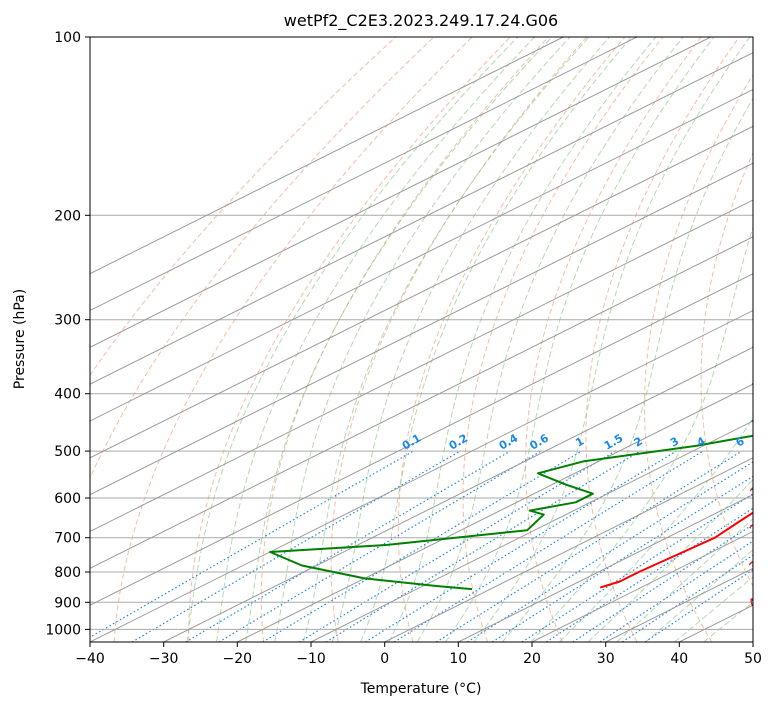 Image resolution: width=775 pixels, height=708 pixels. Describe the element at coordinates (90, 659) in the screenshot. I see `x-tick-label: −40` at that location.